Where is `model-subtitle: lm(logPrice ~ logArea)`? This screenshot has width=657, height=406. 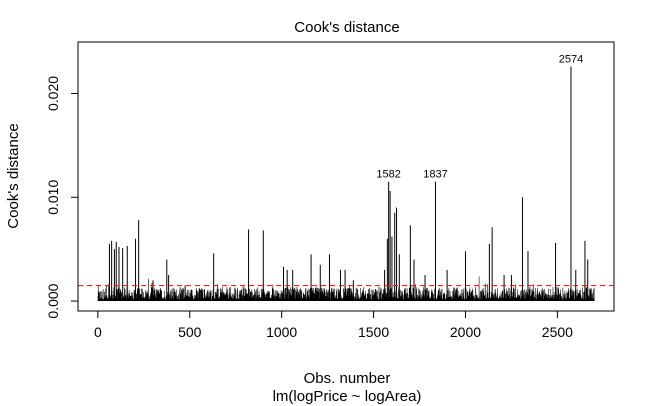 model-subtitle: lm(logPrice ~ logArea) is located at coordinates (347, 396).